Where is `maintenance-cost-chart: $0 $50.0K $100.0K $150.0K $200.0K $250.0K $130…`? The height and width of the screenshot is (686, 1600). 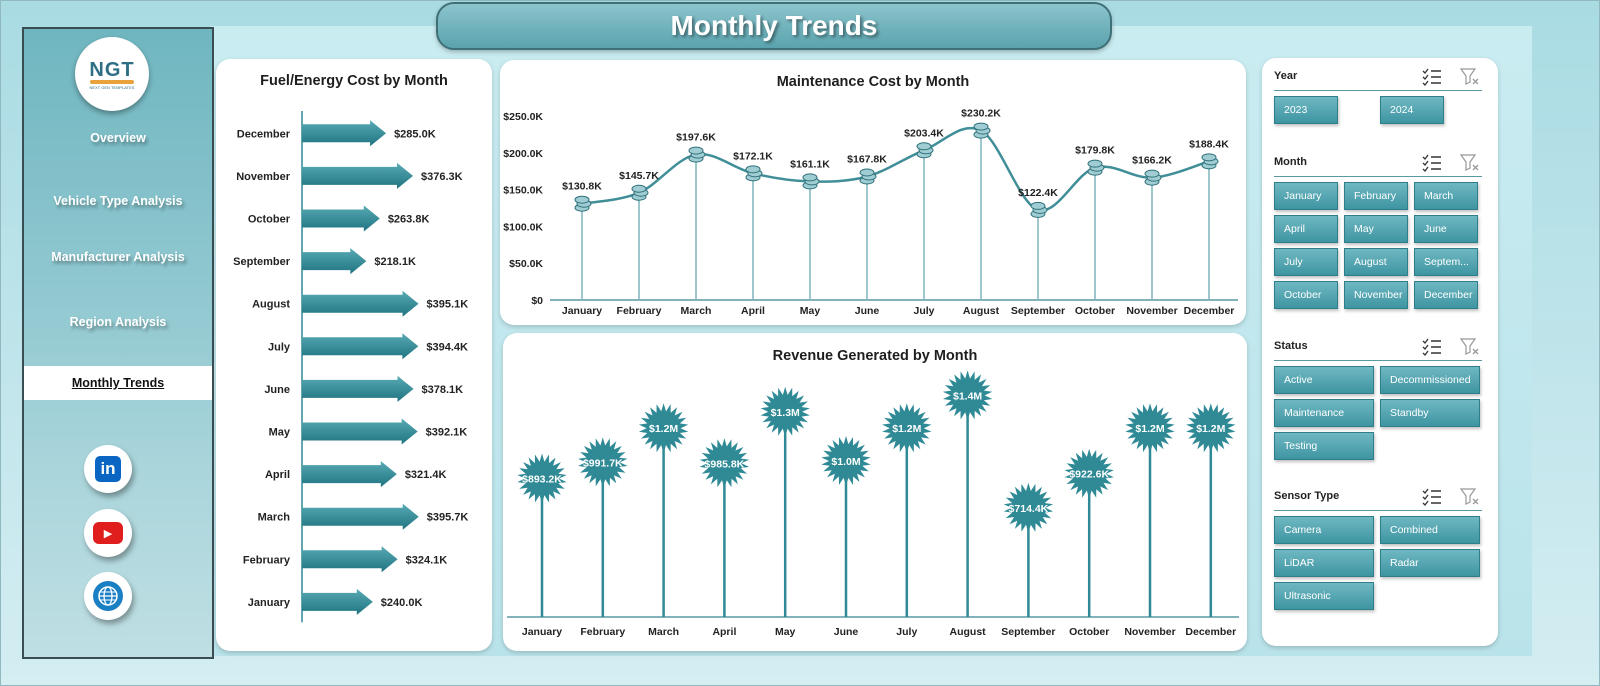 maintenance-cost-chart: $0 $50.0K $100.0K $150.0K $200.0K $250.0K $130… is located at coordinates (870, 212).